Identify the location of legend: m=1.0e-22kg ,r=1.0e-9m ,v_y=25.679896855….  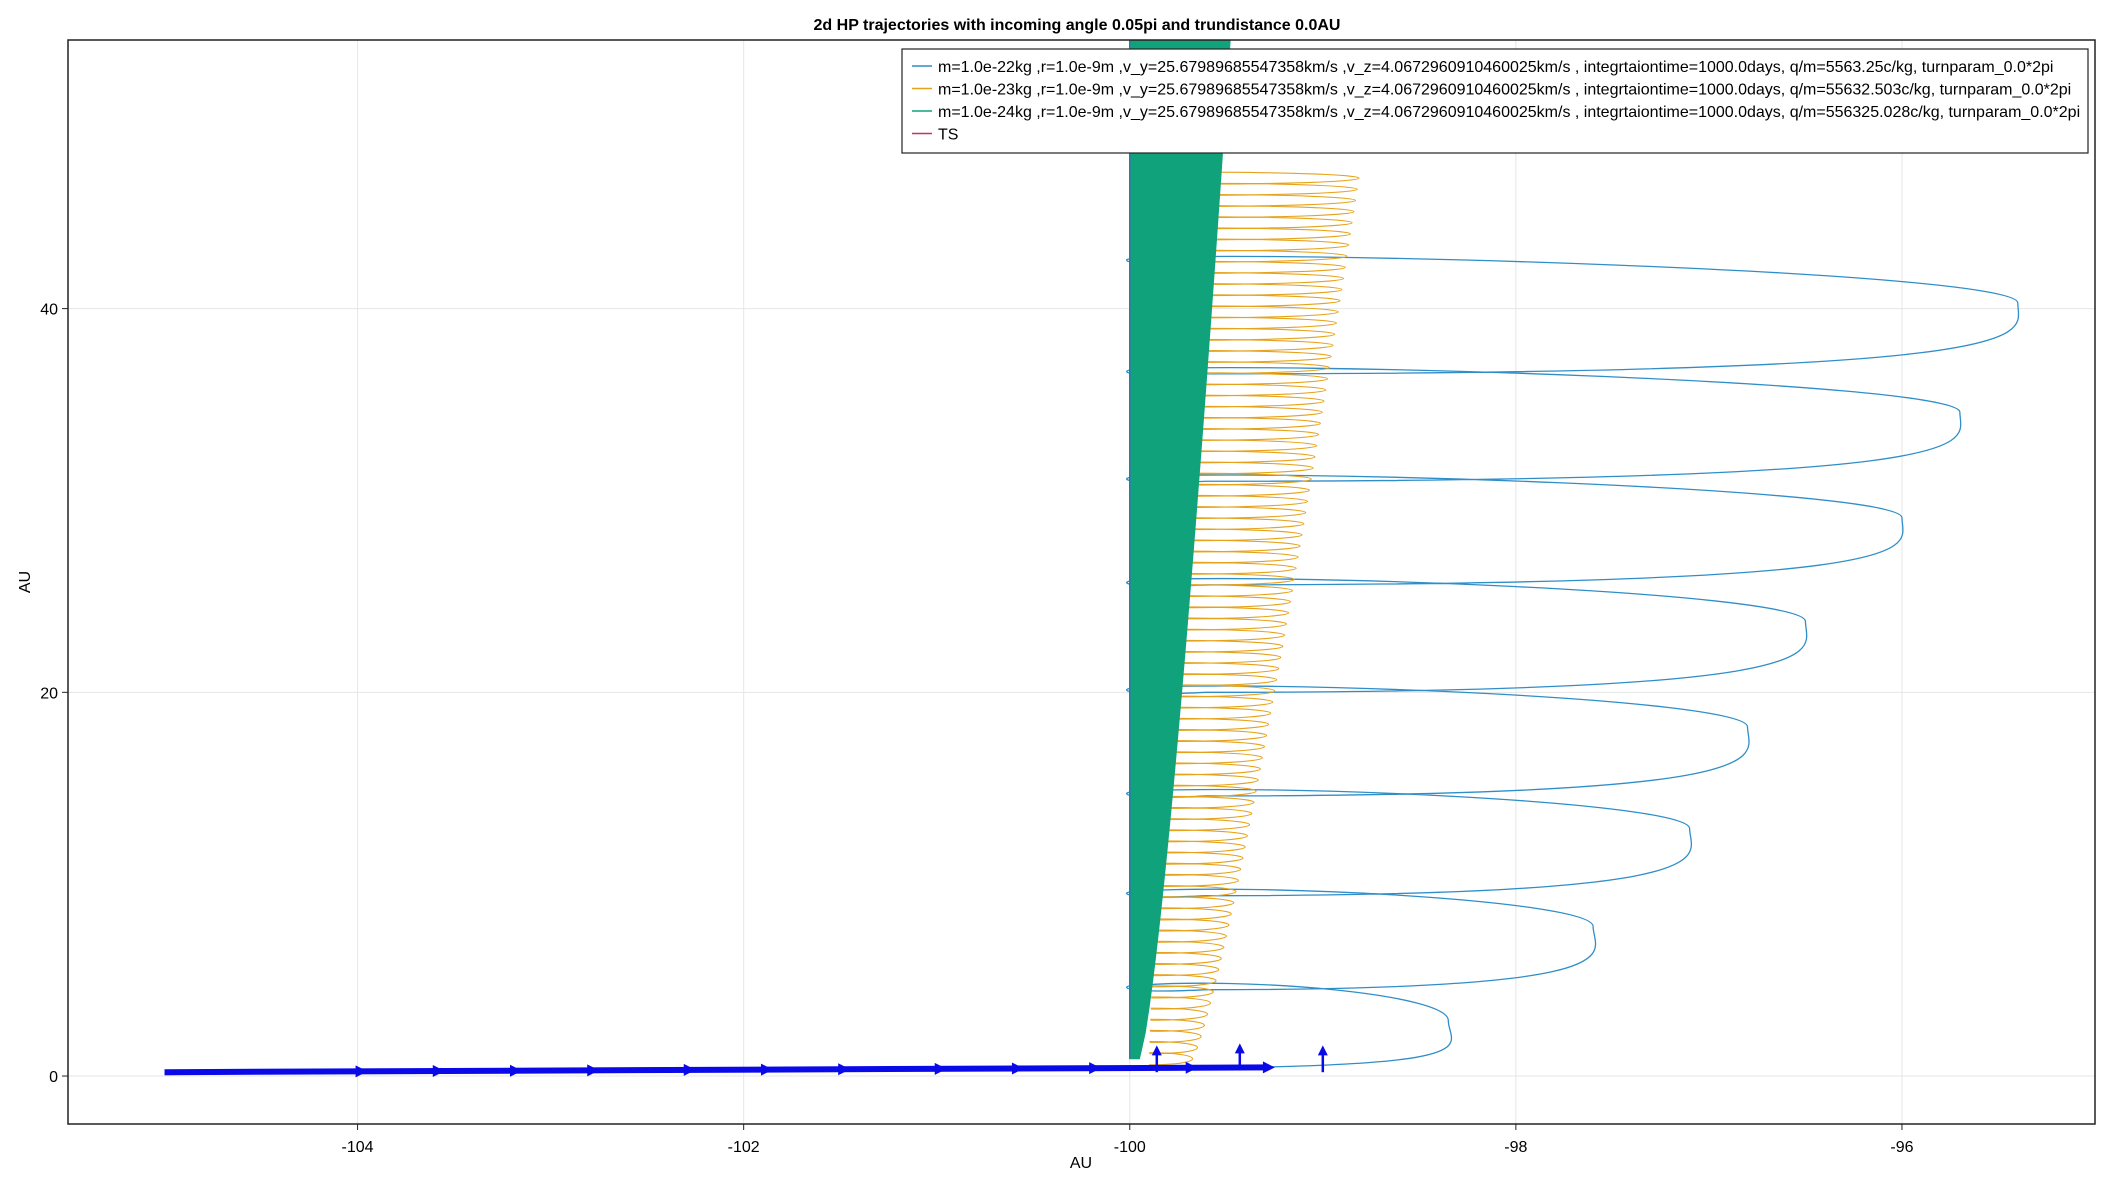
(1495, 101).